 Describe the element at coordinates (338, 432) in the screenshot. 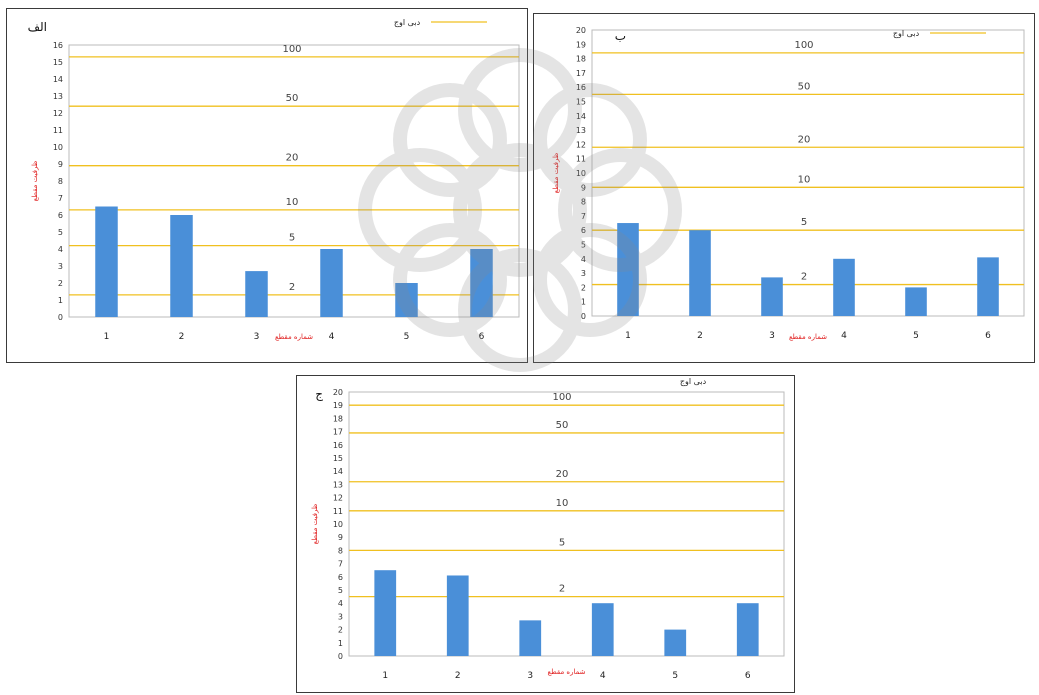

I see `y-tick-label: 17` at that location.